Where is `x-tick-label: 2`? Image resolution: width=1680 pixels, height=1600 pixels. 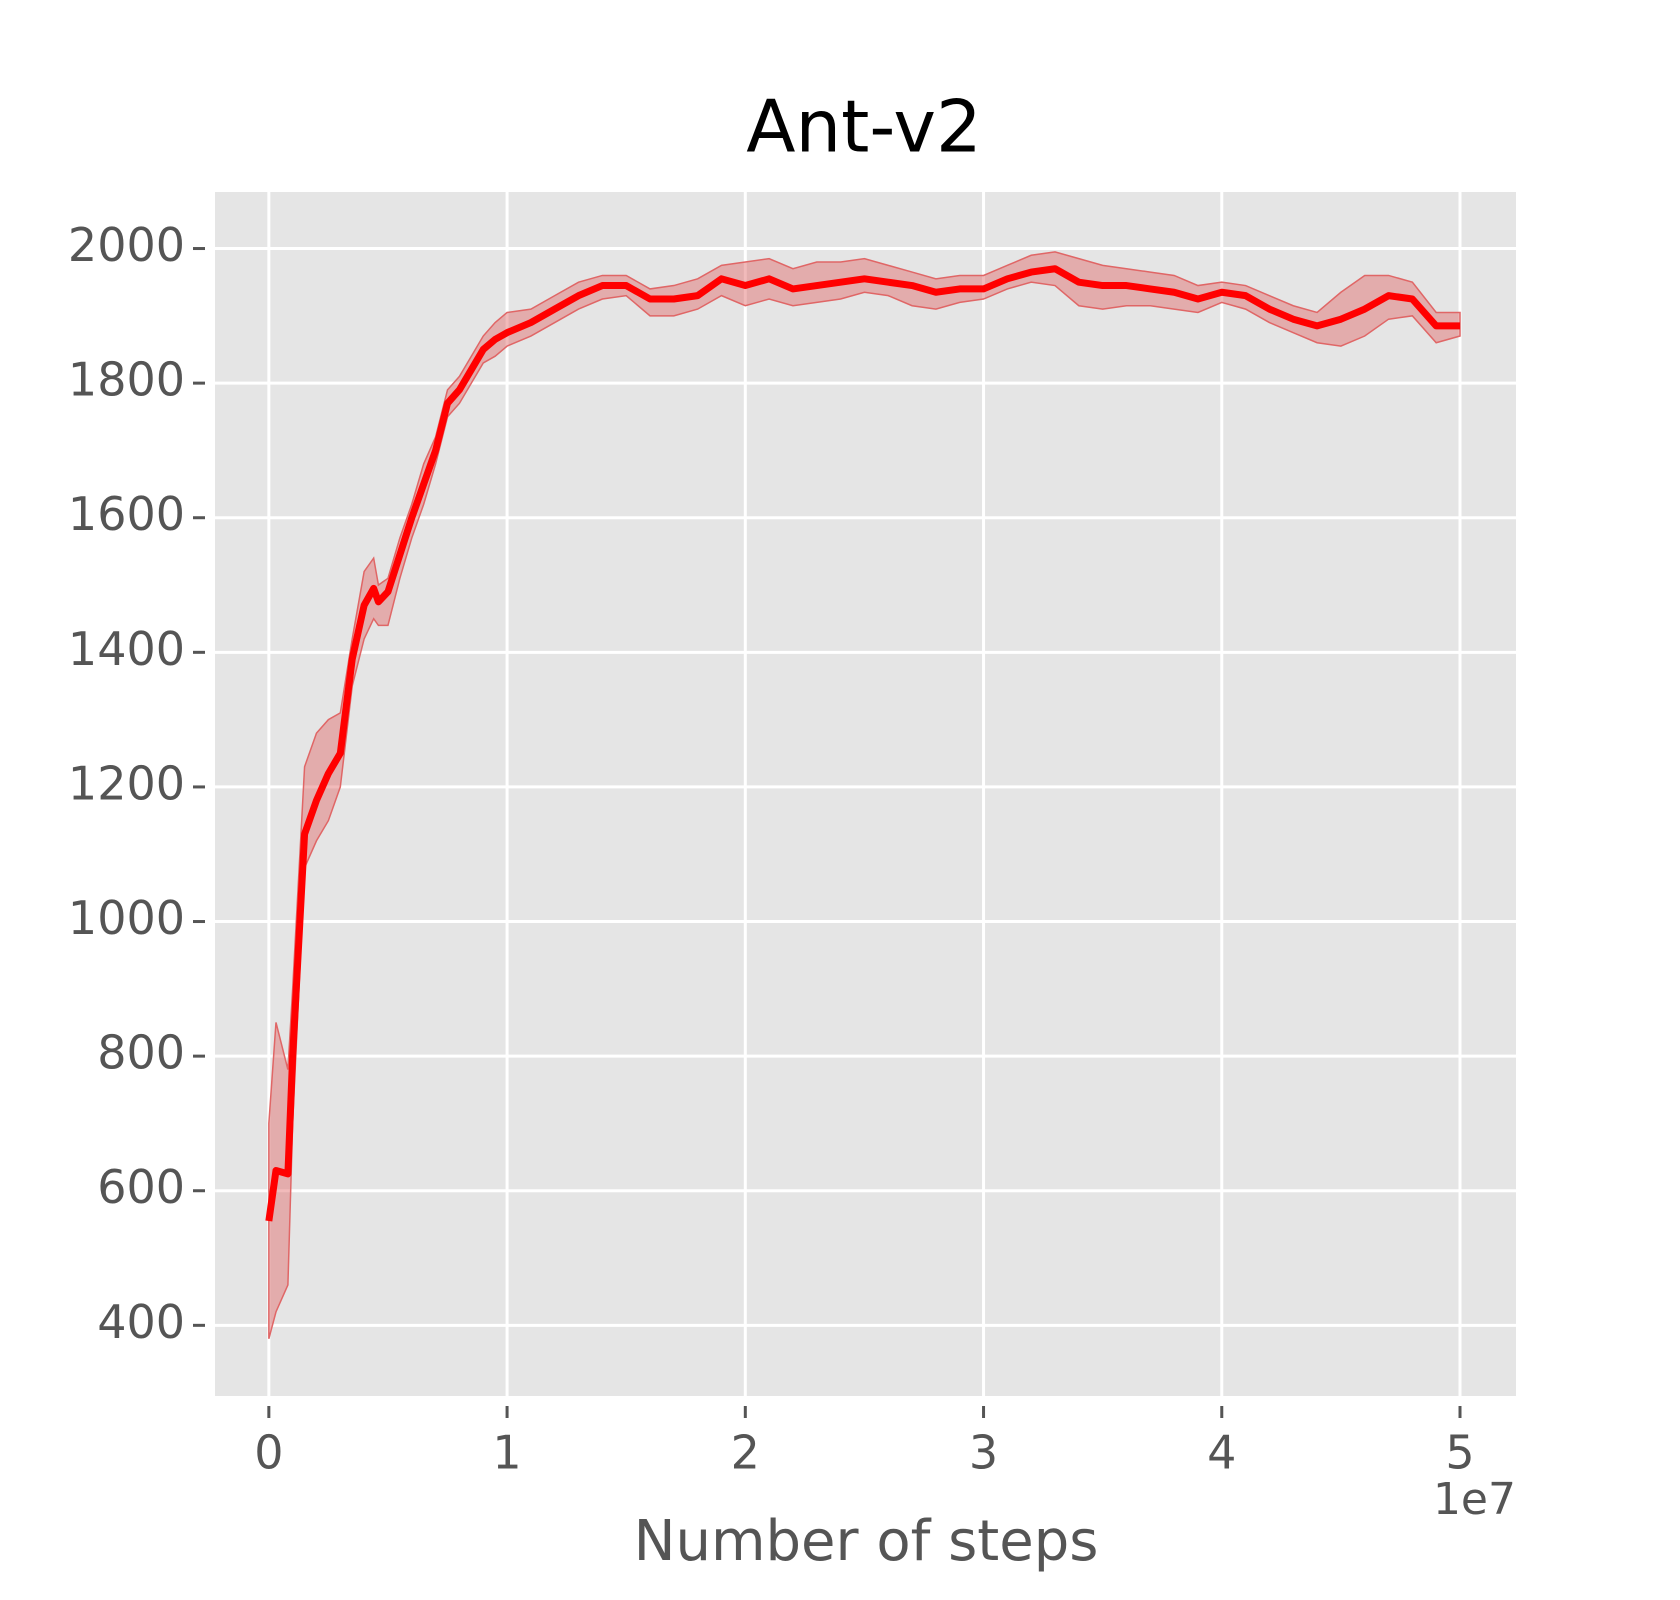
x-tick-label: 2 is located at coordinates (745, 1453).